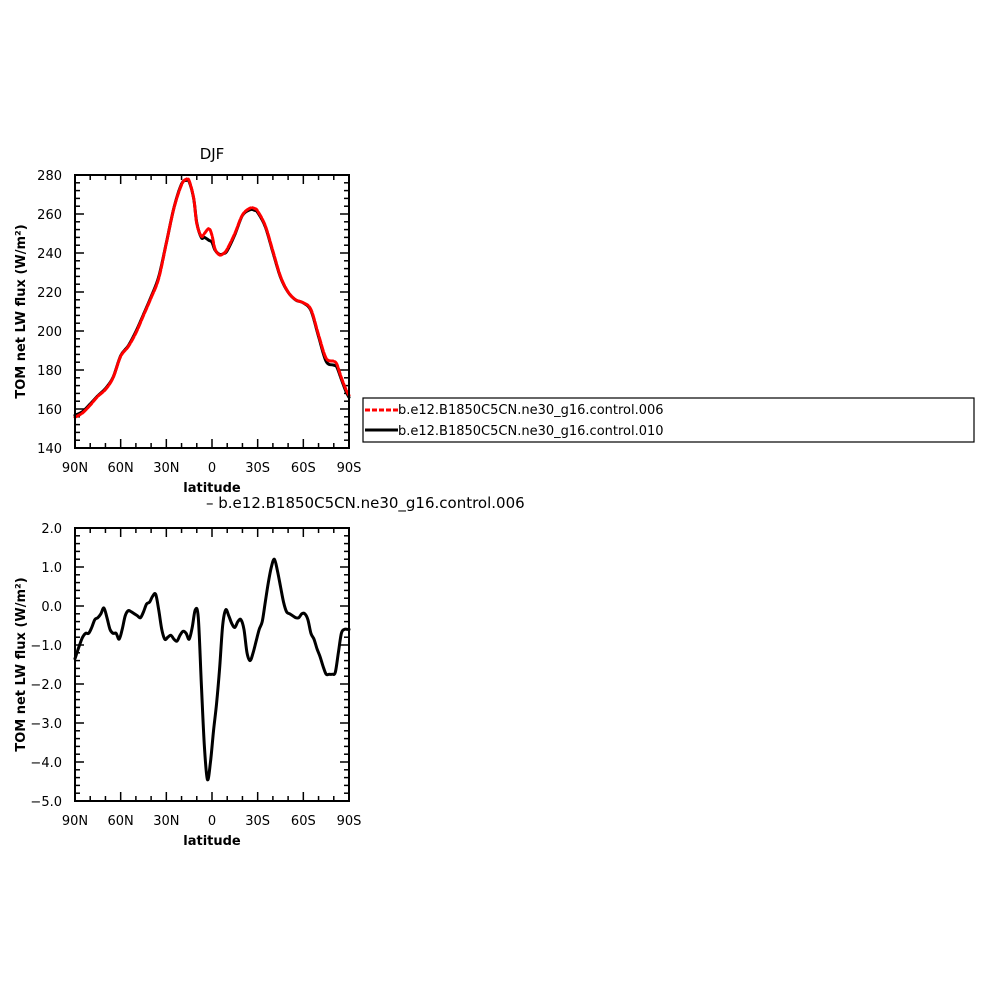  What do you see at coordinates (166, 468) in the screenshot?
I see `top-x-tick-label: 30N` at bounding box center [166, 468].